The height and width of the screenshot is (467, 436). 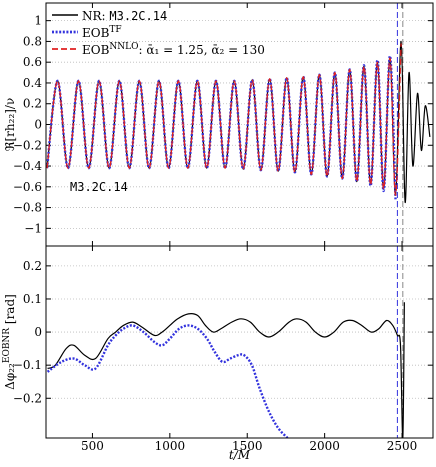 I want to click on y-tick-label: 0.6, so click(x=32, y=62).